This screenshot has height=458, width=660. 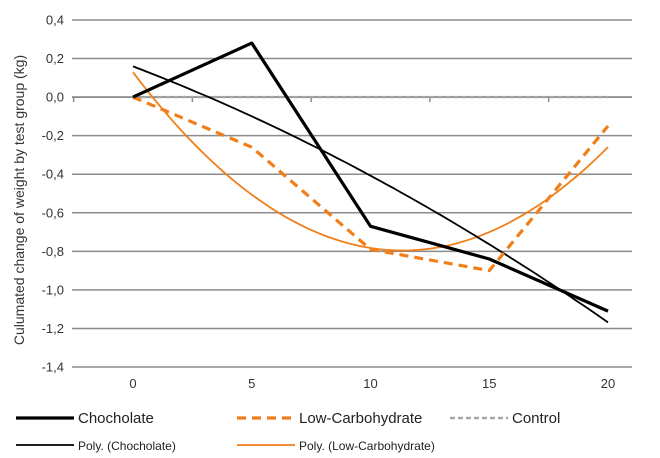 What do you see at coordinates (53, 135) in the screenshot?
I see `y-tick-label: -0,2` at bounding box center [53, 135].